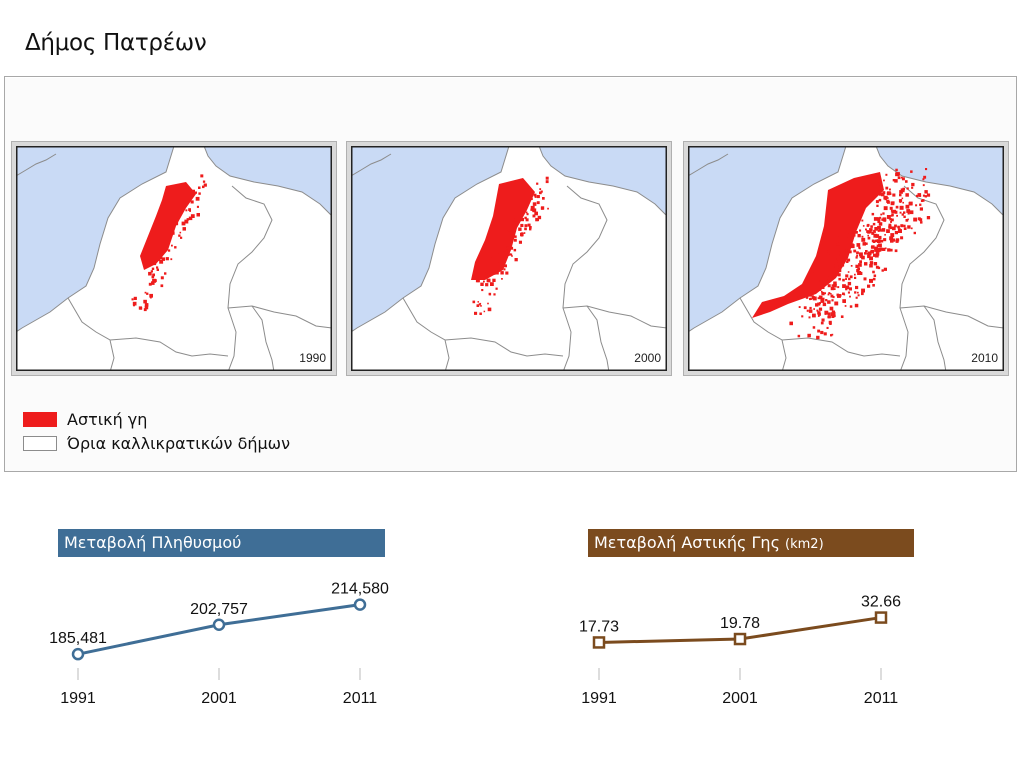 The image size is (1024, 768). Describe the element at coordinates (219, 644) in the screenshot. I see `population-chart: 185,481 1991 202,757 2001 214,580 2011` at that location.